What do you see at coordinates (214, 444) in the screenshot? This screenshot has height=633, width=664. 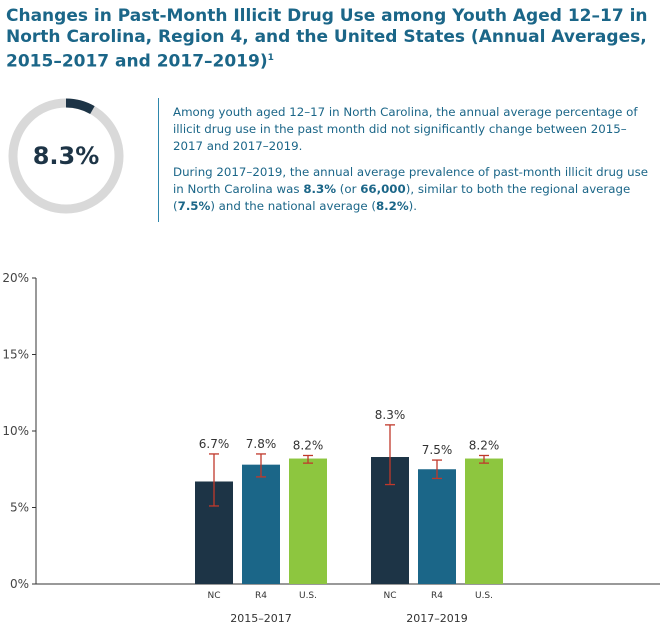 I see `data-label: 6.7%` at bounding box center [214, 444].